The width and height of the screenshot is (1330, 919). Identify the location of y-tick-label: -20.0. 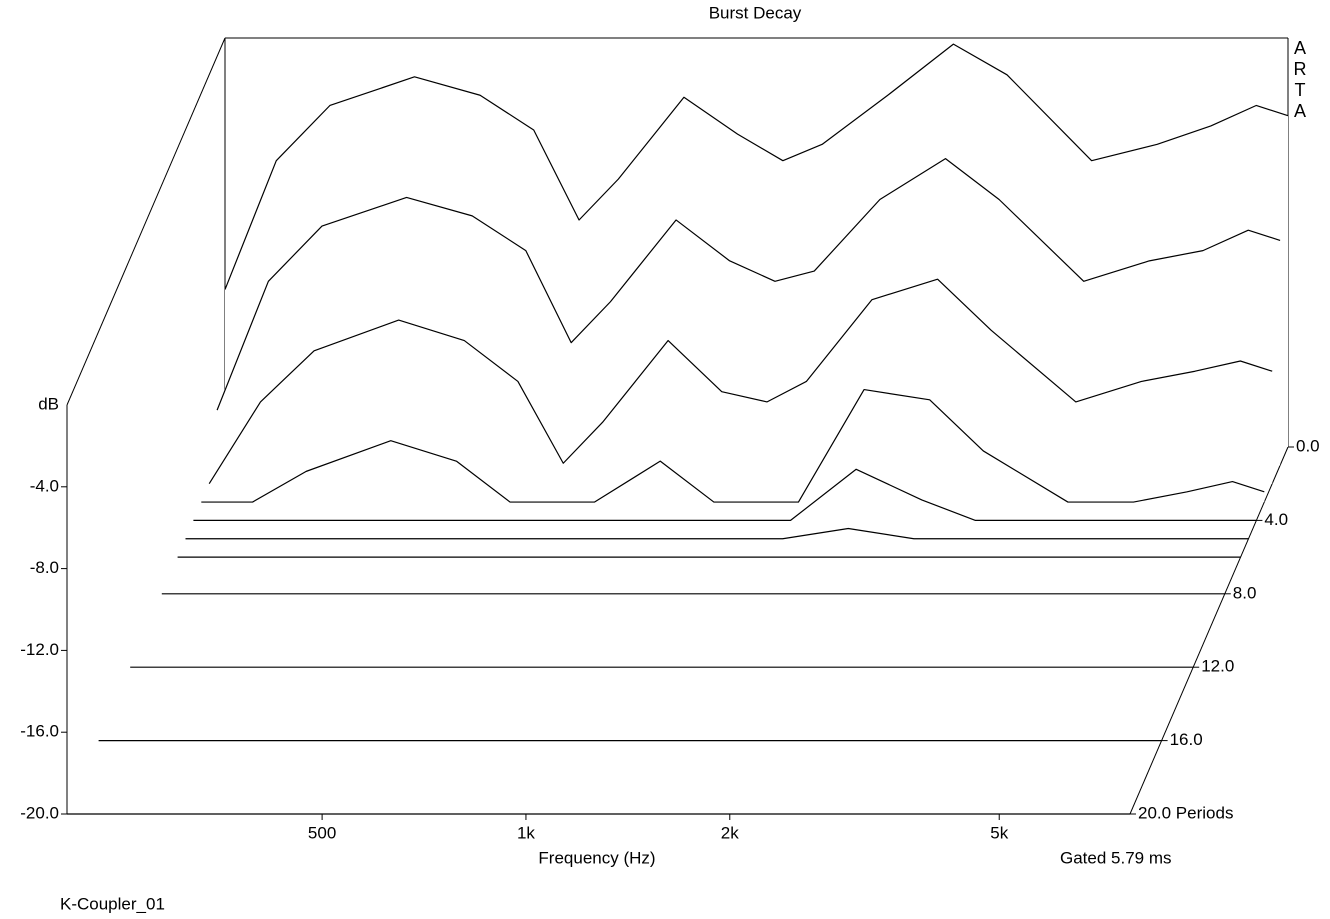
(39, 812).